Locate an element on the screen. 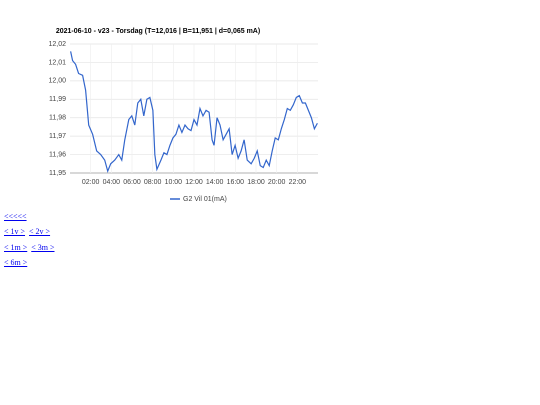 The height and width of the screenshot is (405, 540). x-tick-label: 18:00 is located at coordinates (256, 182).